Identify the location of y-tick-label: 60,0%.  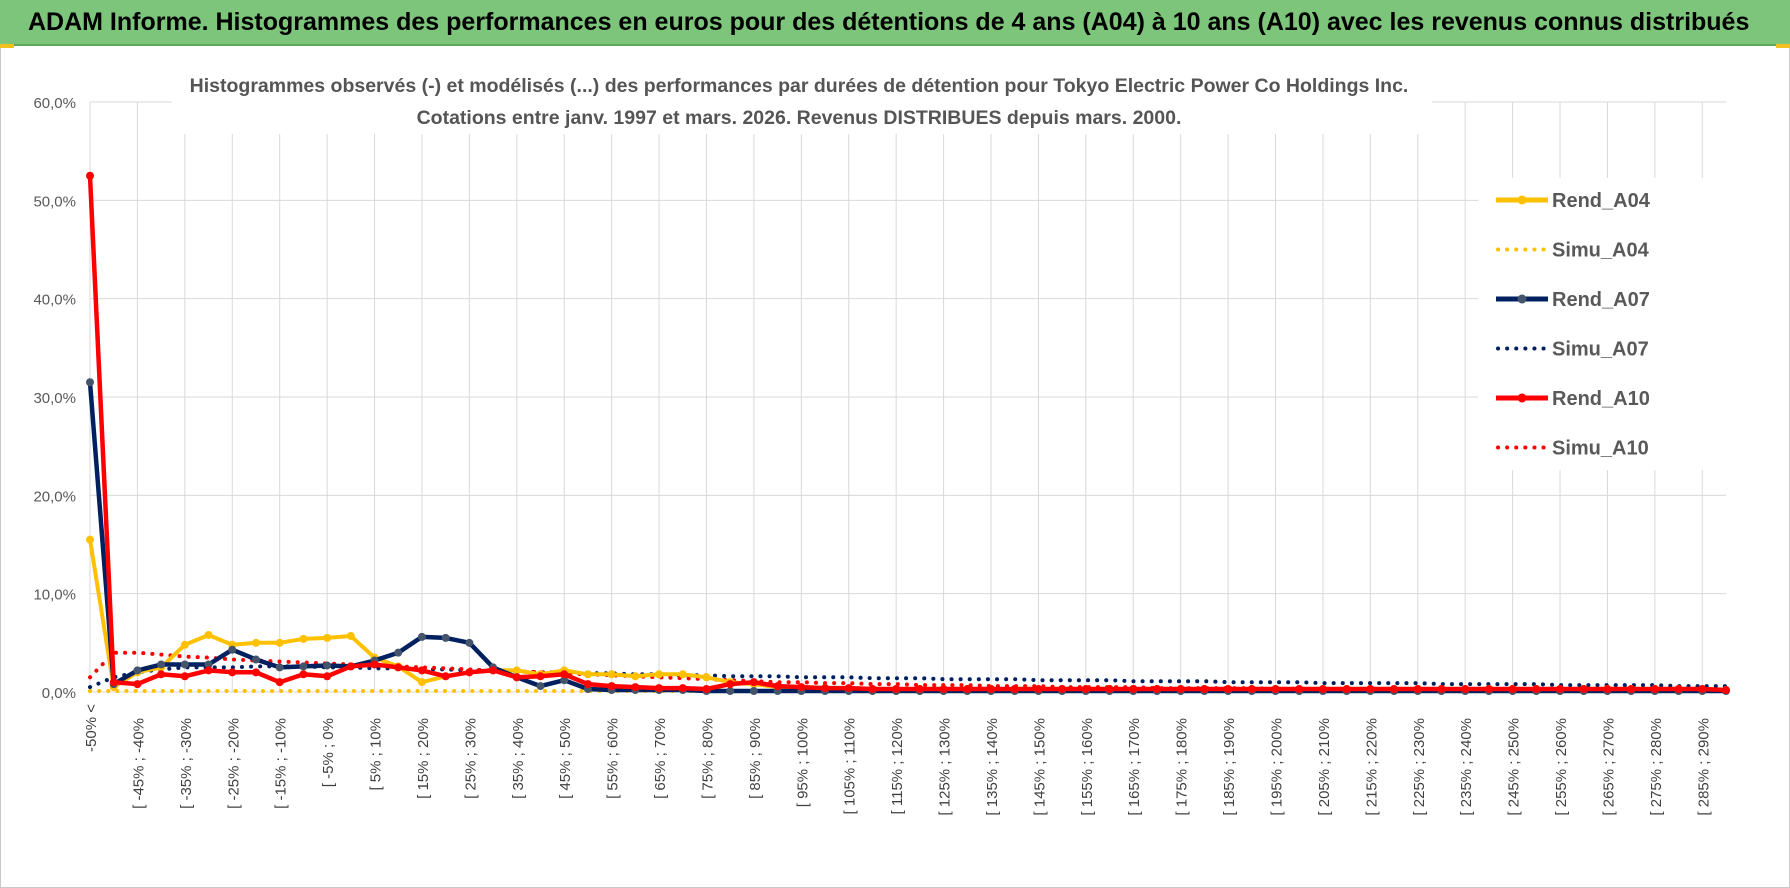
(54, 103).